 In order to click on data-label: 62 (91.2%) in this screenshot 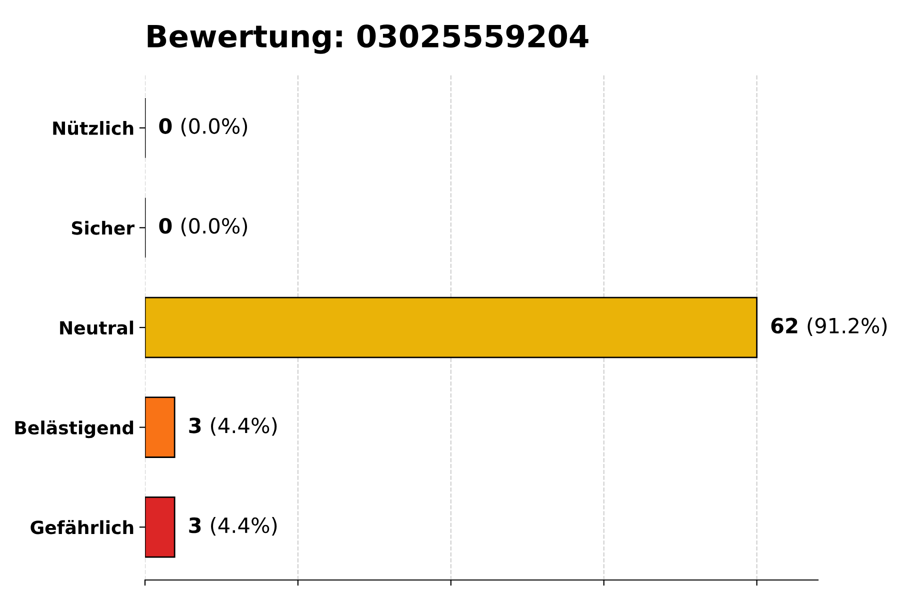, I will do `click(829, 326)`.